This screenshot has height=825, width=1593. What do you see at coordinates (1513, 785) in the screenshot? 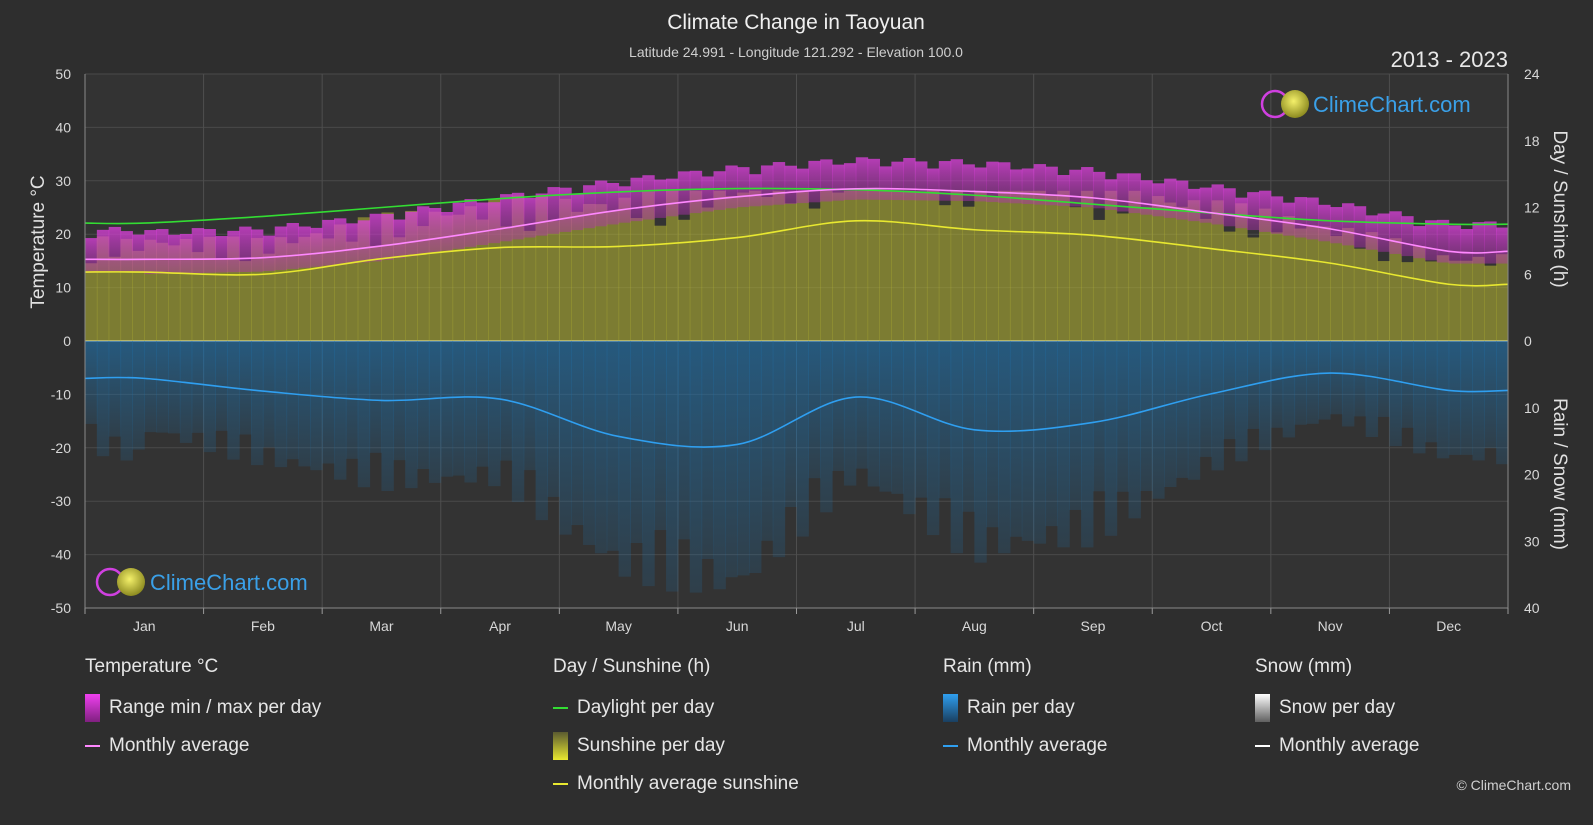
I see `copyright: © ClimeChart.com` at bounding box center [1513, 785].